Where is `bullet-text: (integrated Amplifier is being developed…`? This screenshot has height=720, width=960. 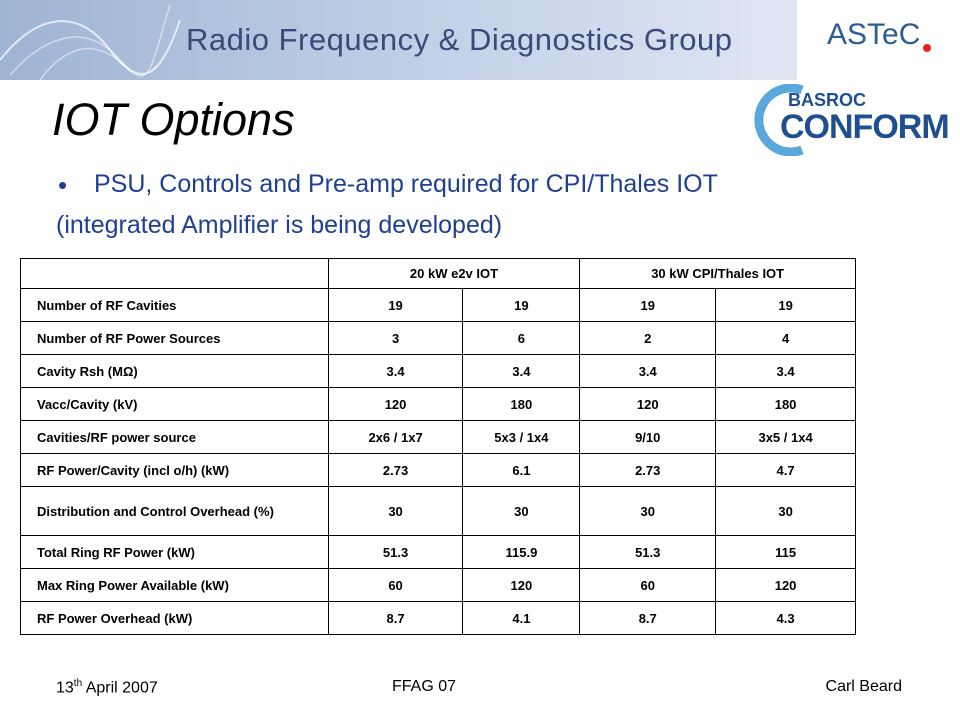
bullet-text: (integrated Amplifier is being developed… is located at coordinates (279, 225).